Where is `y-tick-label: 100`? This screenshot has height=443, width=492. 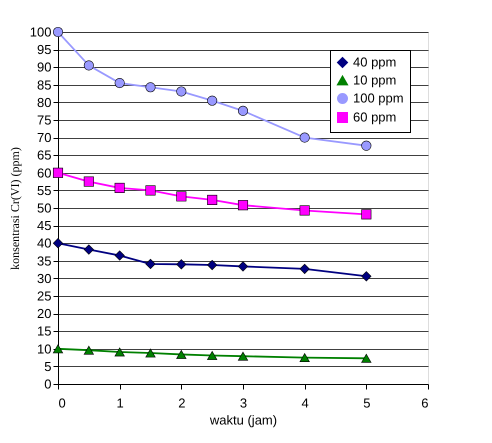 y-tick-label: 100 is located at coordinates (41, 32).